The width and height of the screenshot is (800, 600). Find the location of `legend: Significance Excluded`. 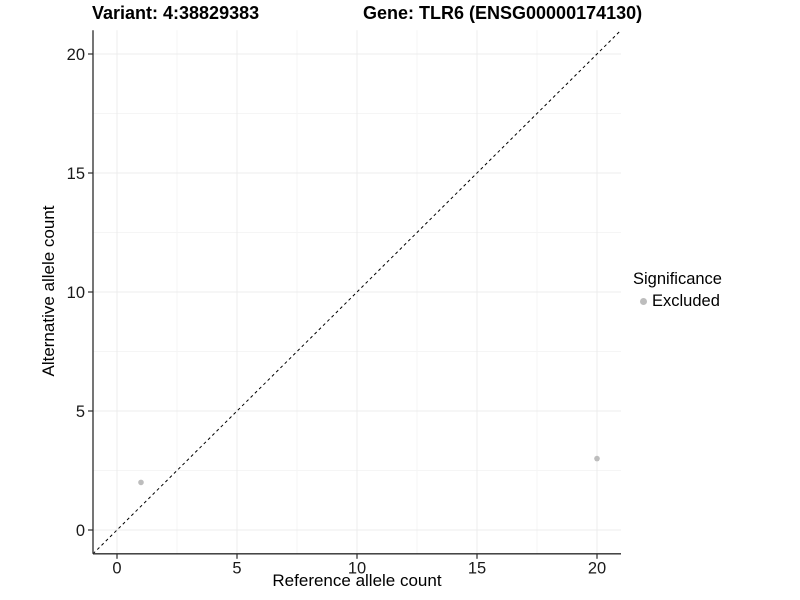

legend: Significance Excluded is located at coordinates (677, 290).